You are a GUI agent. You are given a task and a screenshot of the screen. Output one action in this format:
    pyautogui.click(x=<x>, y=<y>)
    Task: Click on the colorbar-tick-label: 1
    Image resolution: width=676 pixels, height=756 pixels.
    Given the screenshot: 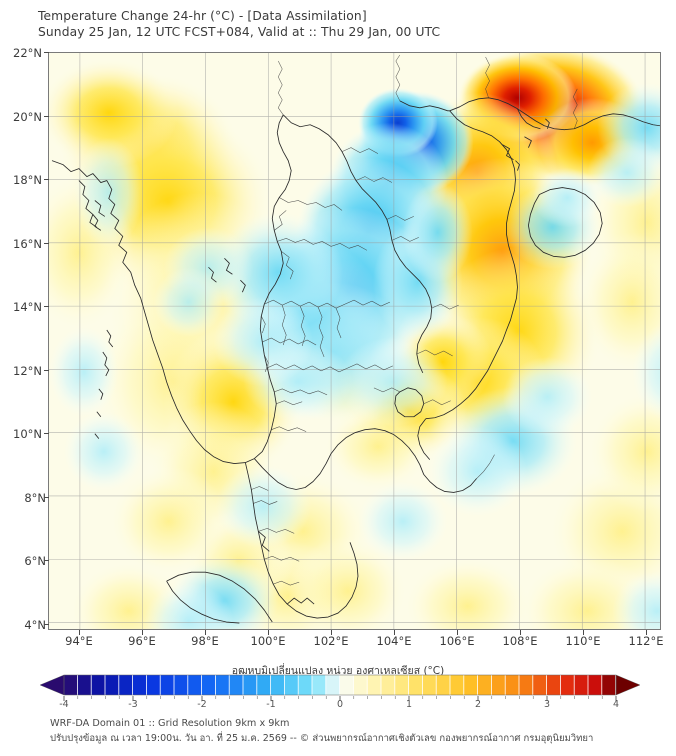 What is the action you would take?
    pyautogui.click(x=409, y=704)
    